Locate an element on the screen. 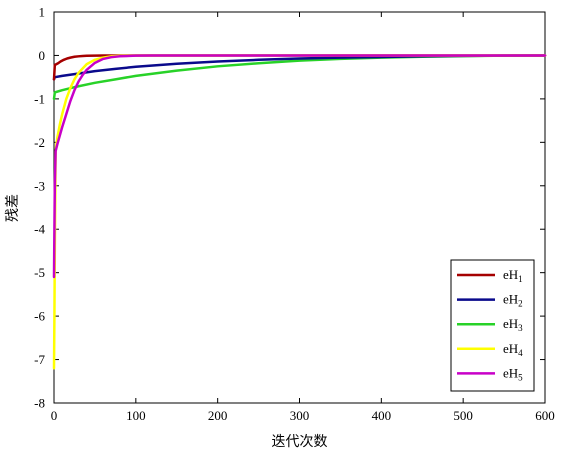 This screenshot has height=453, width=566. y-tick-label: -8 is located at coordinates (39, 403).